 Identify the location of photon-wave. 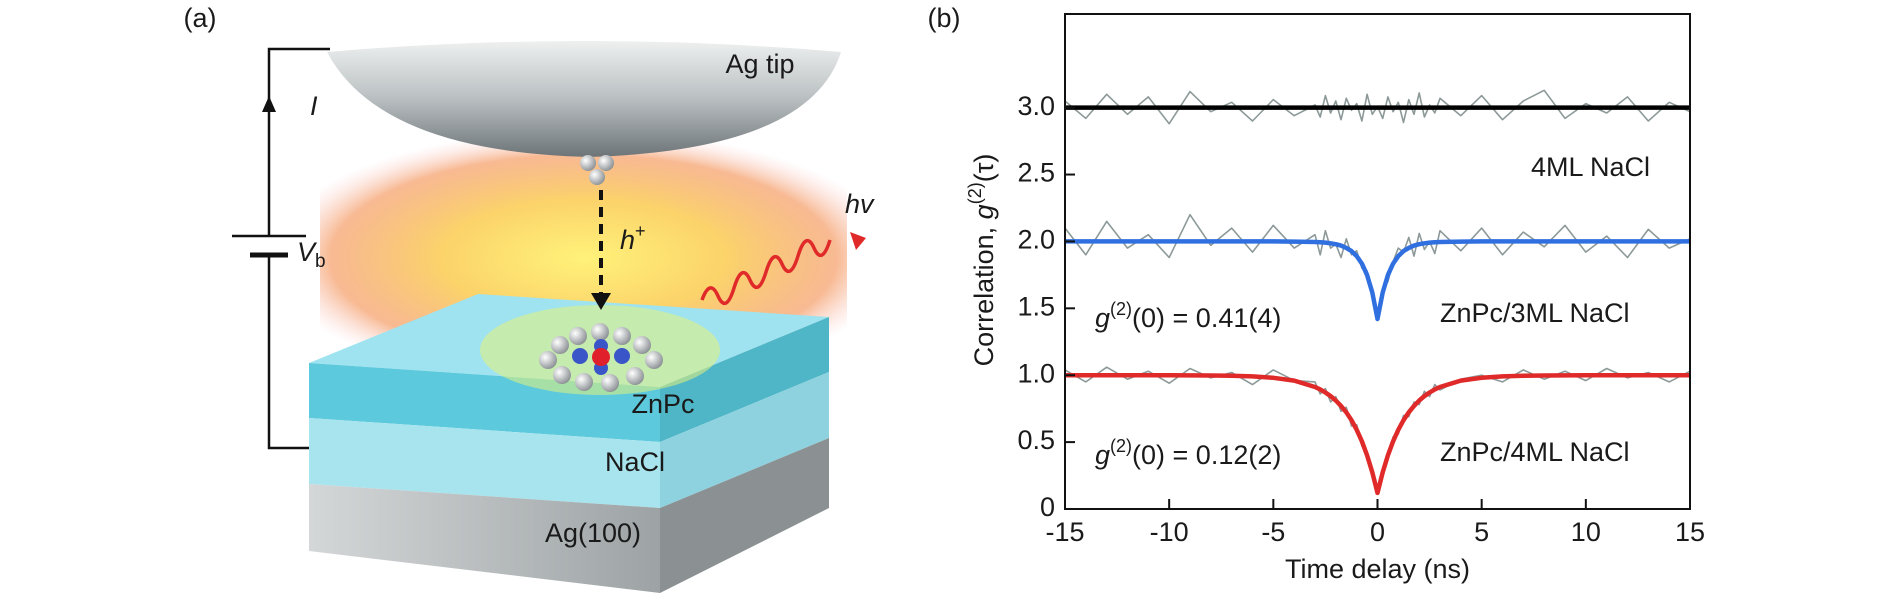
(766, 272).